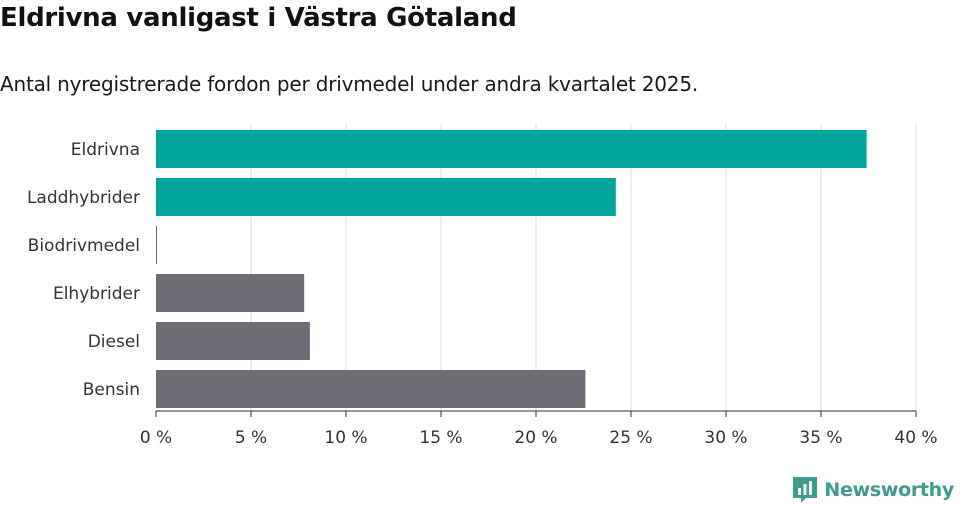  What do you see at coordinates (233, 341) in the screenshot?
I see `bar-diesel` at bounding box center [233, 341].